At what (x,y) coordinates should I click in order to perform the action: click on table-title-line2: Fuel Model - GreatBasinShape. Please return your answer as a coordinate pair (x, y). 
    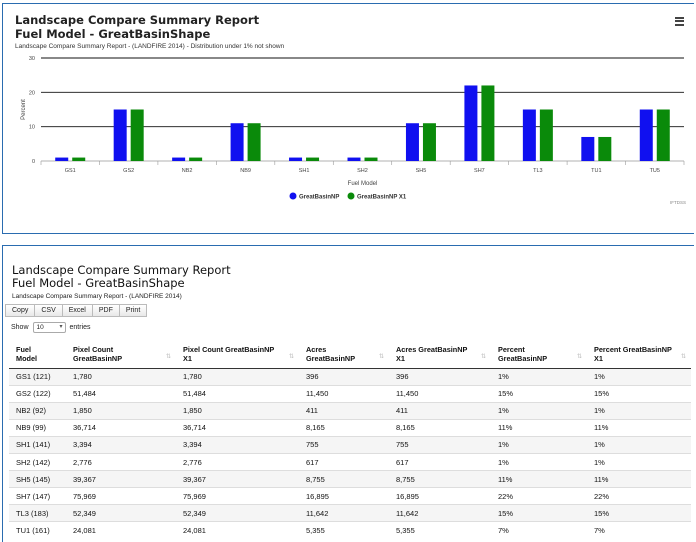
    Looking at the image, I should click on (98, 283).